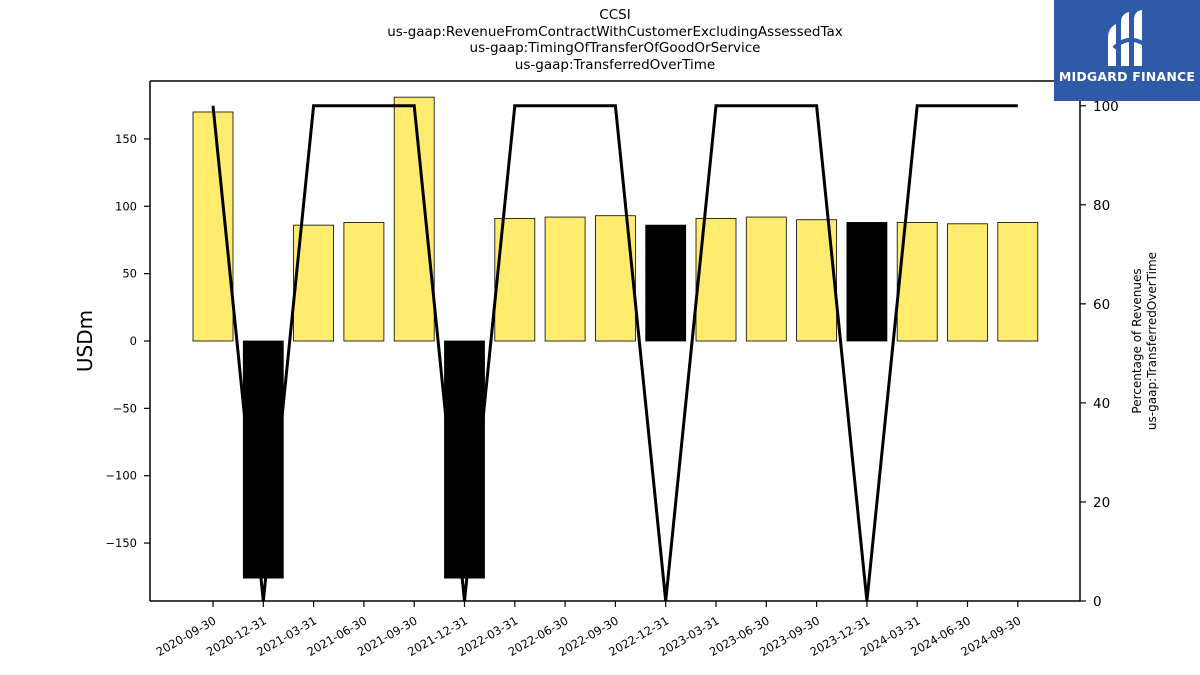 This screenshot has height=675, width=1200. Describe the element at coordinates (1101, 305) in the screenshot. I see `y2-tick-label: 60` at that location.